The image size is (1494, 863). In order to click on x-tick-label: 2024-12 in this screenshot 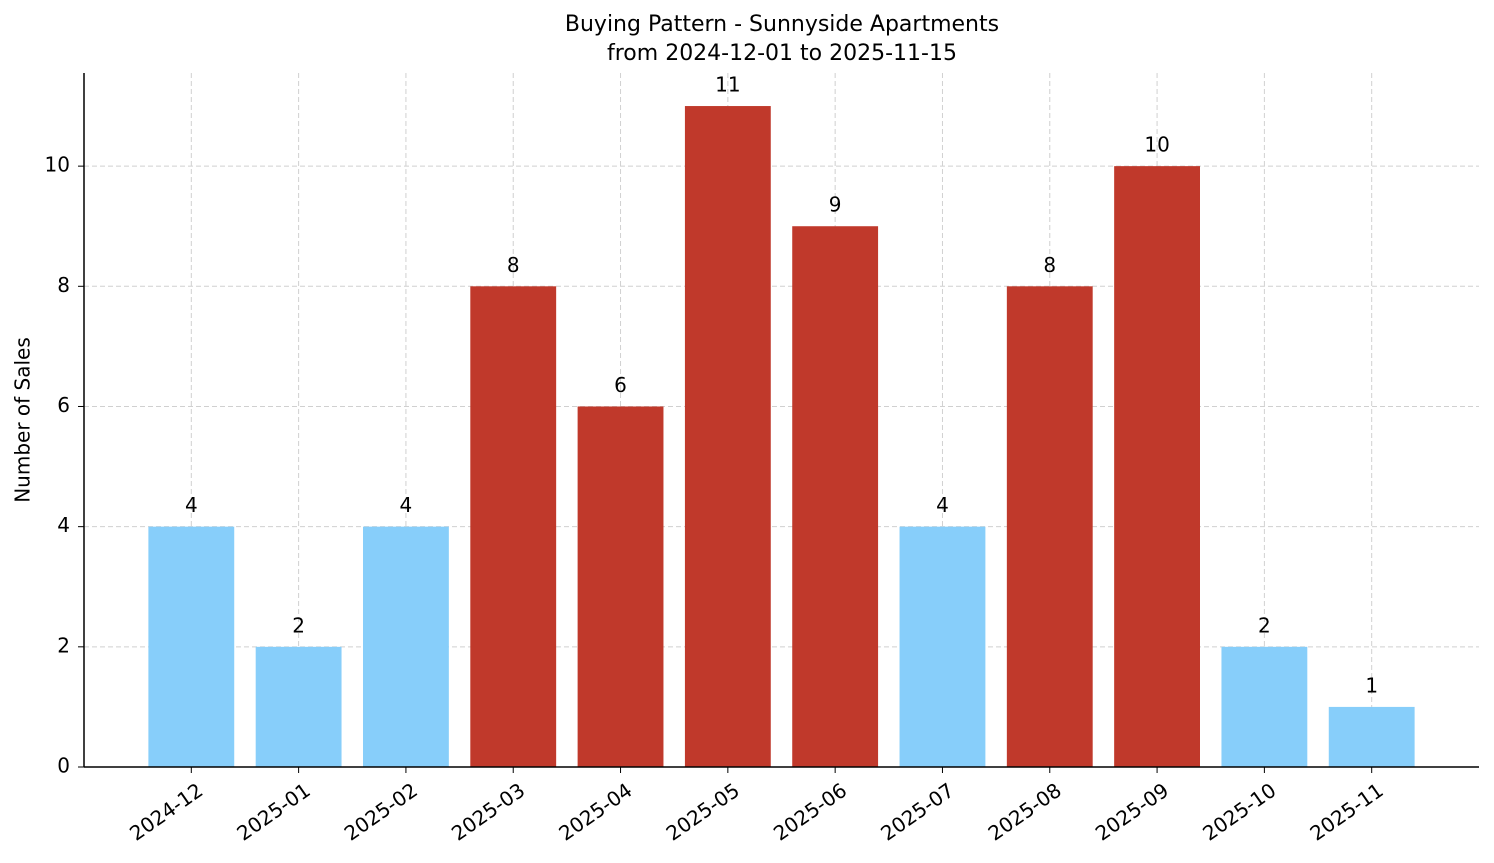, I will do `click(166, 812)`.